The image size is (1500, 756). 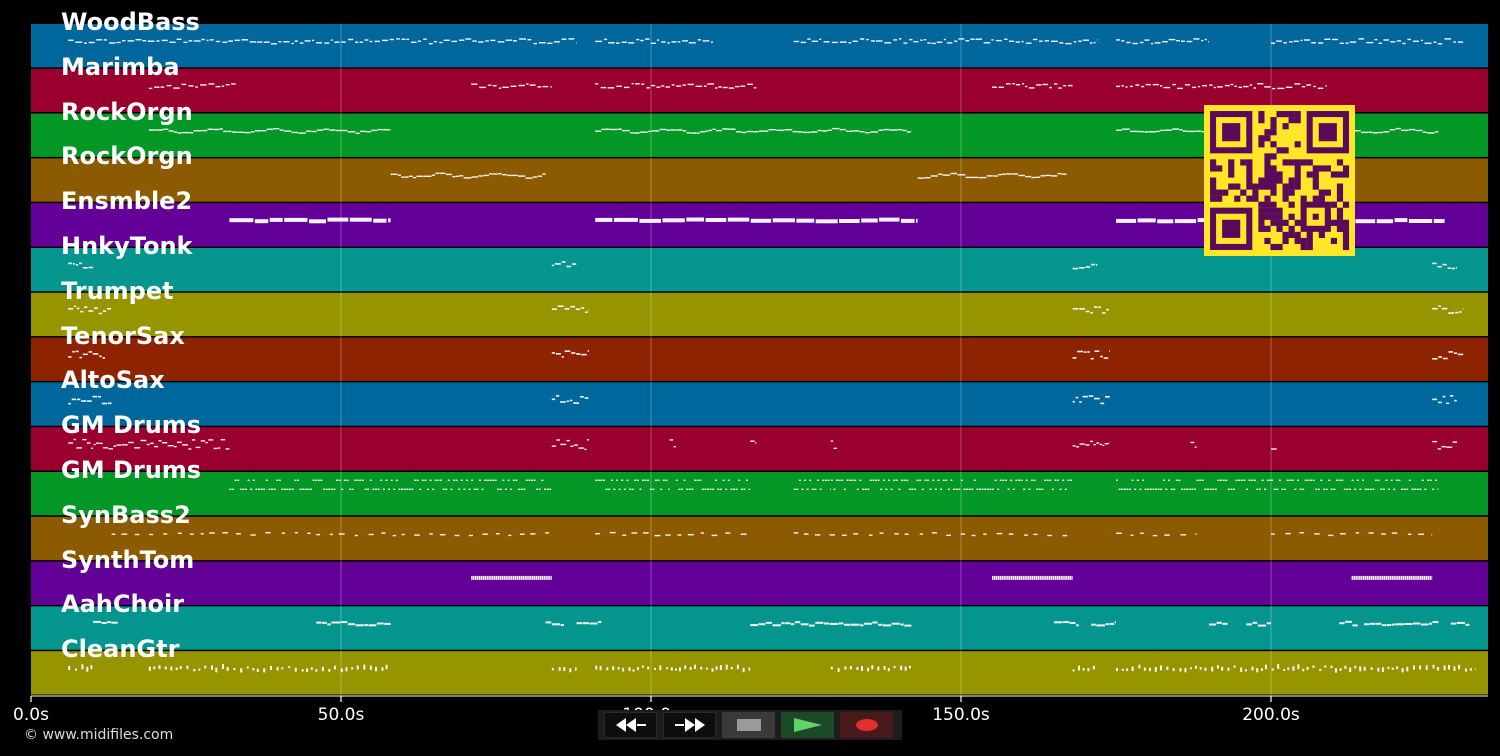 I want to click on track-name-label: TenorSax, so click(x=123, y=335).